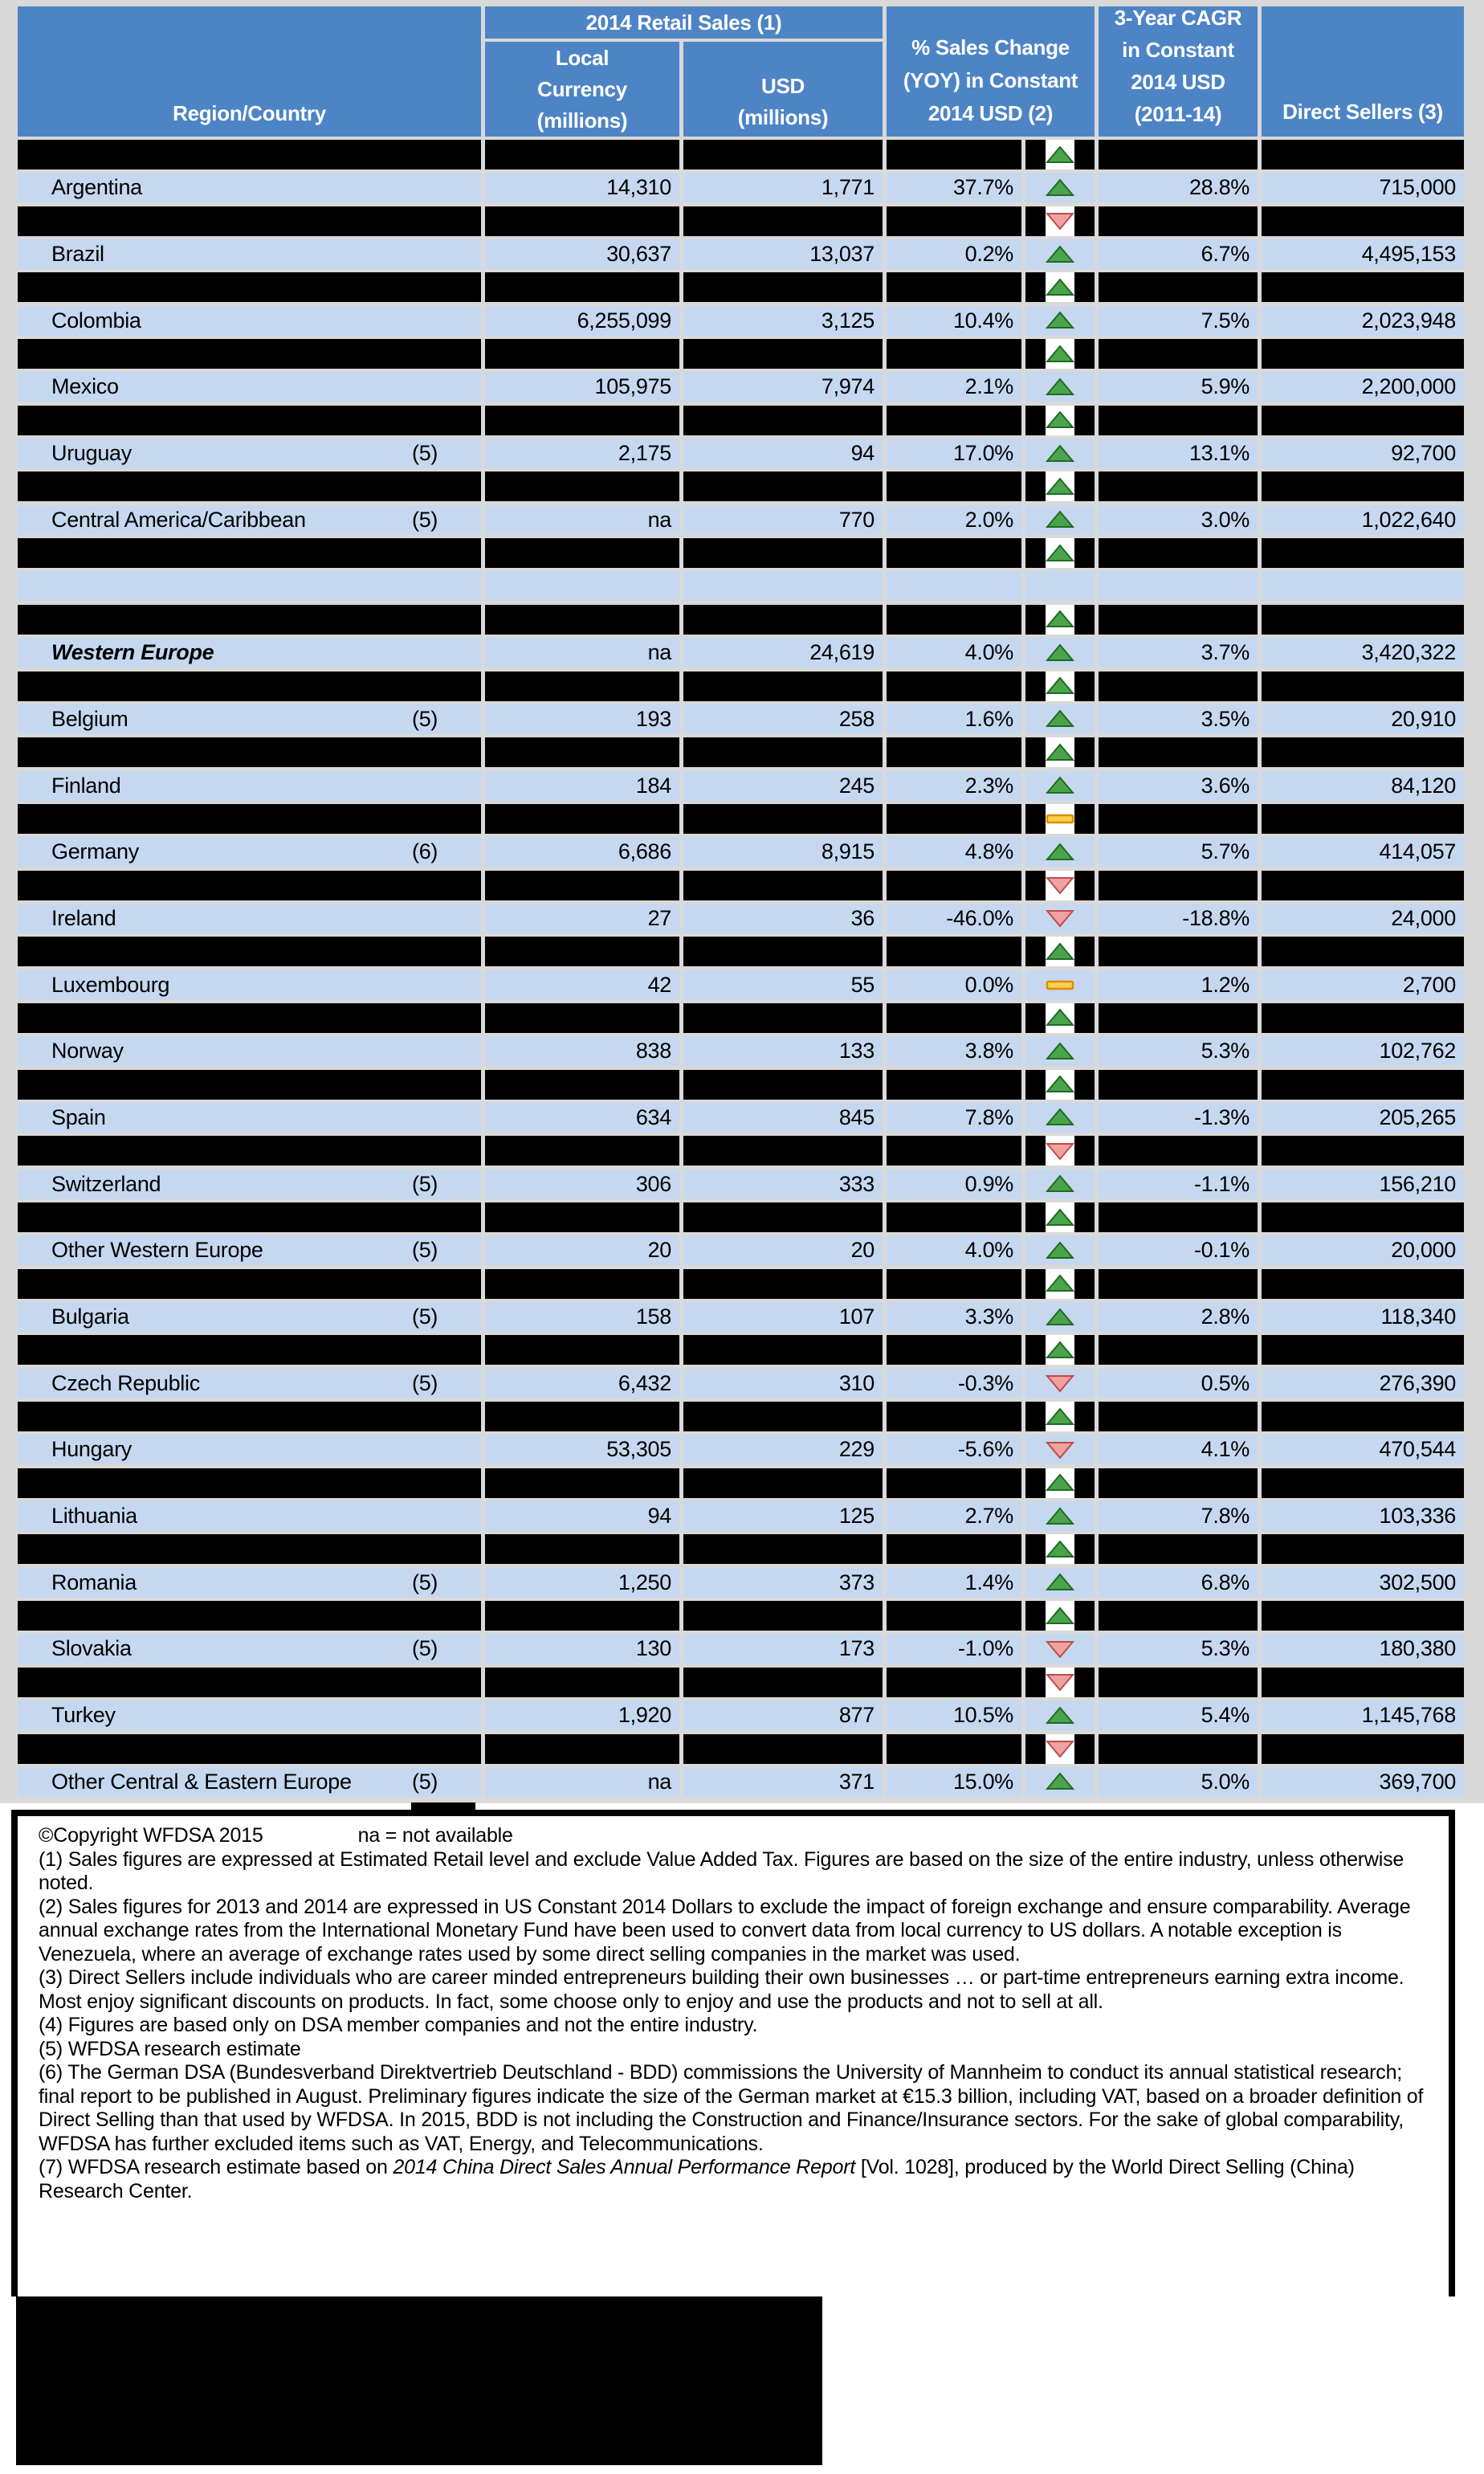 This screenshot has height=2474, width=1484. Describe the element at coordinates (1178, 1649) in the screenshot. I see `cell-cagr: 5.3%` at that location.